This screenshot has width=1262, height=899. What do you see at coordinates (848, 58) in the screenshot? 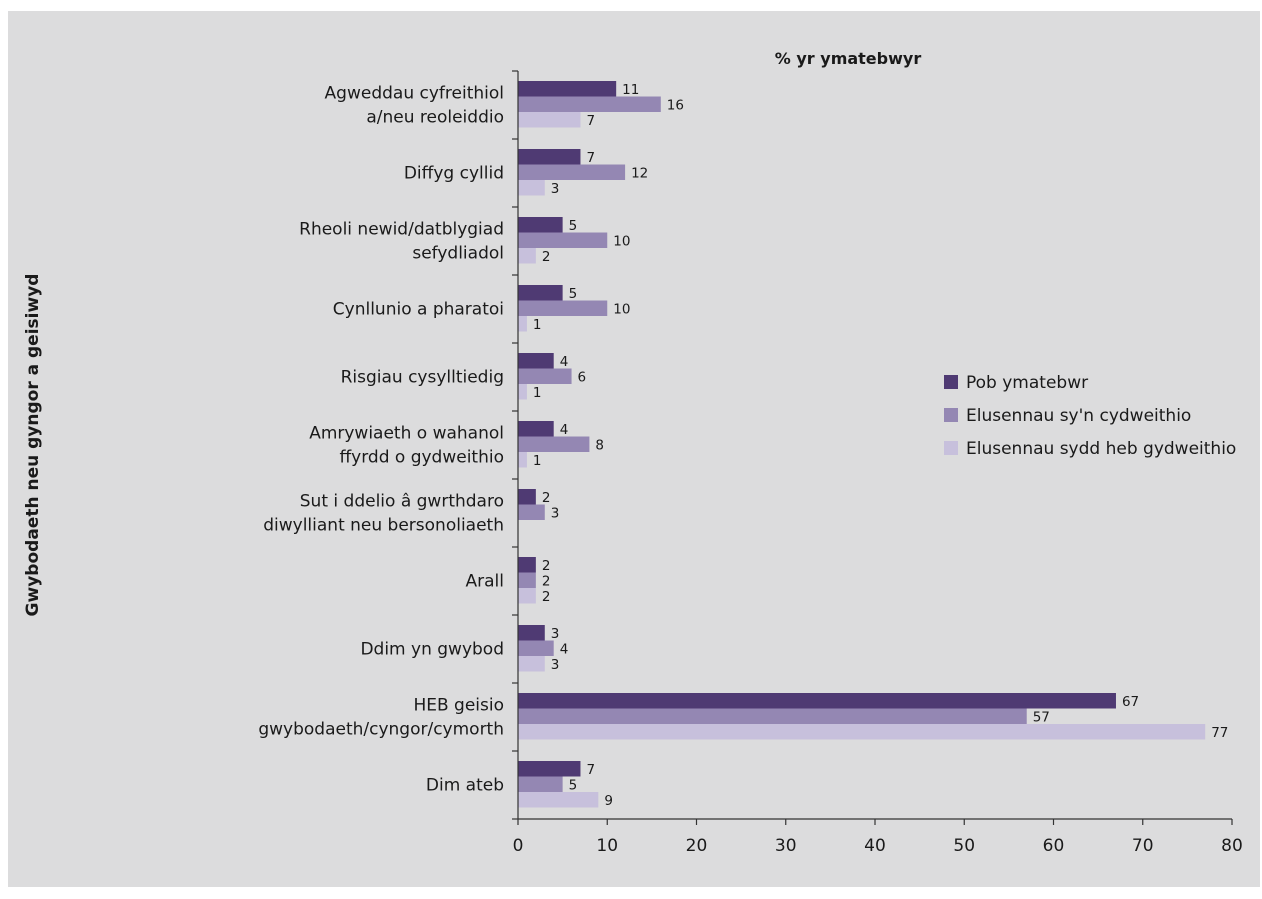
I see `chart-title: % yr ymatebwyr` at bounding box center [848, 58].